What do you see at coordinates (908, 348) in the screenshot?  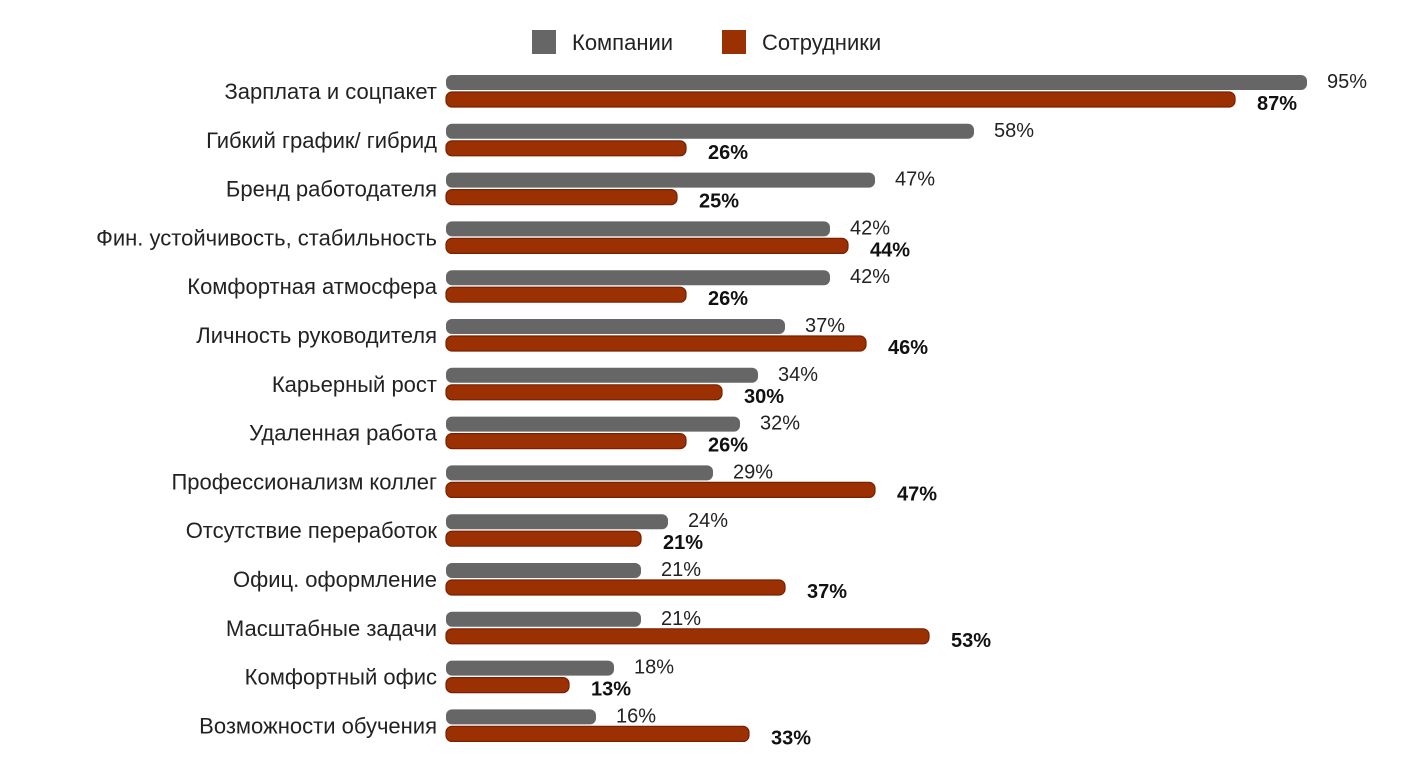 I see `value-label-employees: 46%` at bounding box center [908, 348].